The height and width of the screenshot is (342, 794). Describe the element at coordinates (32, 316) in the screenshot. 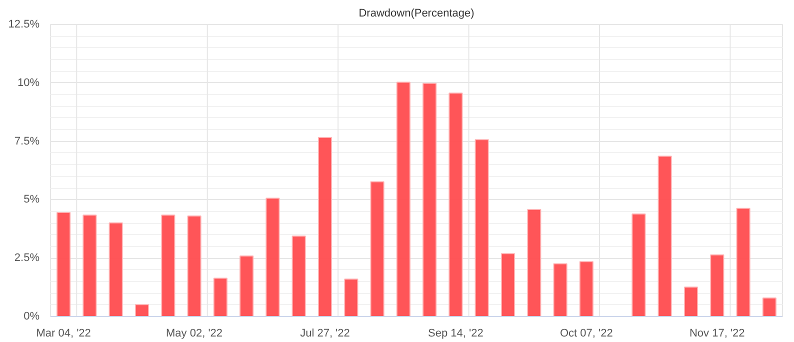

I see `y-tick-label: 0%` at that location.